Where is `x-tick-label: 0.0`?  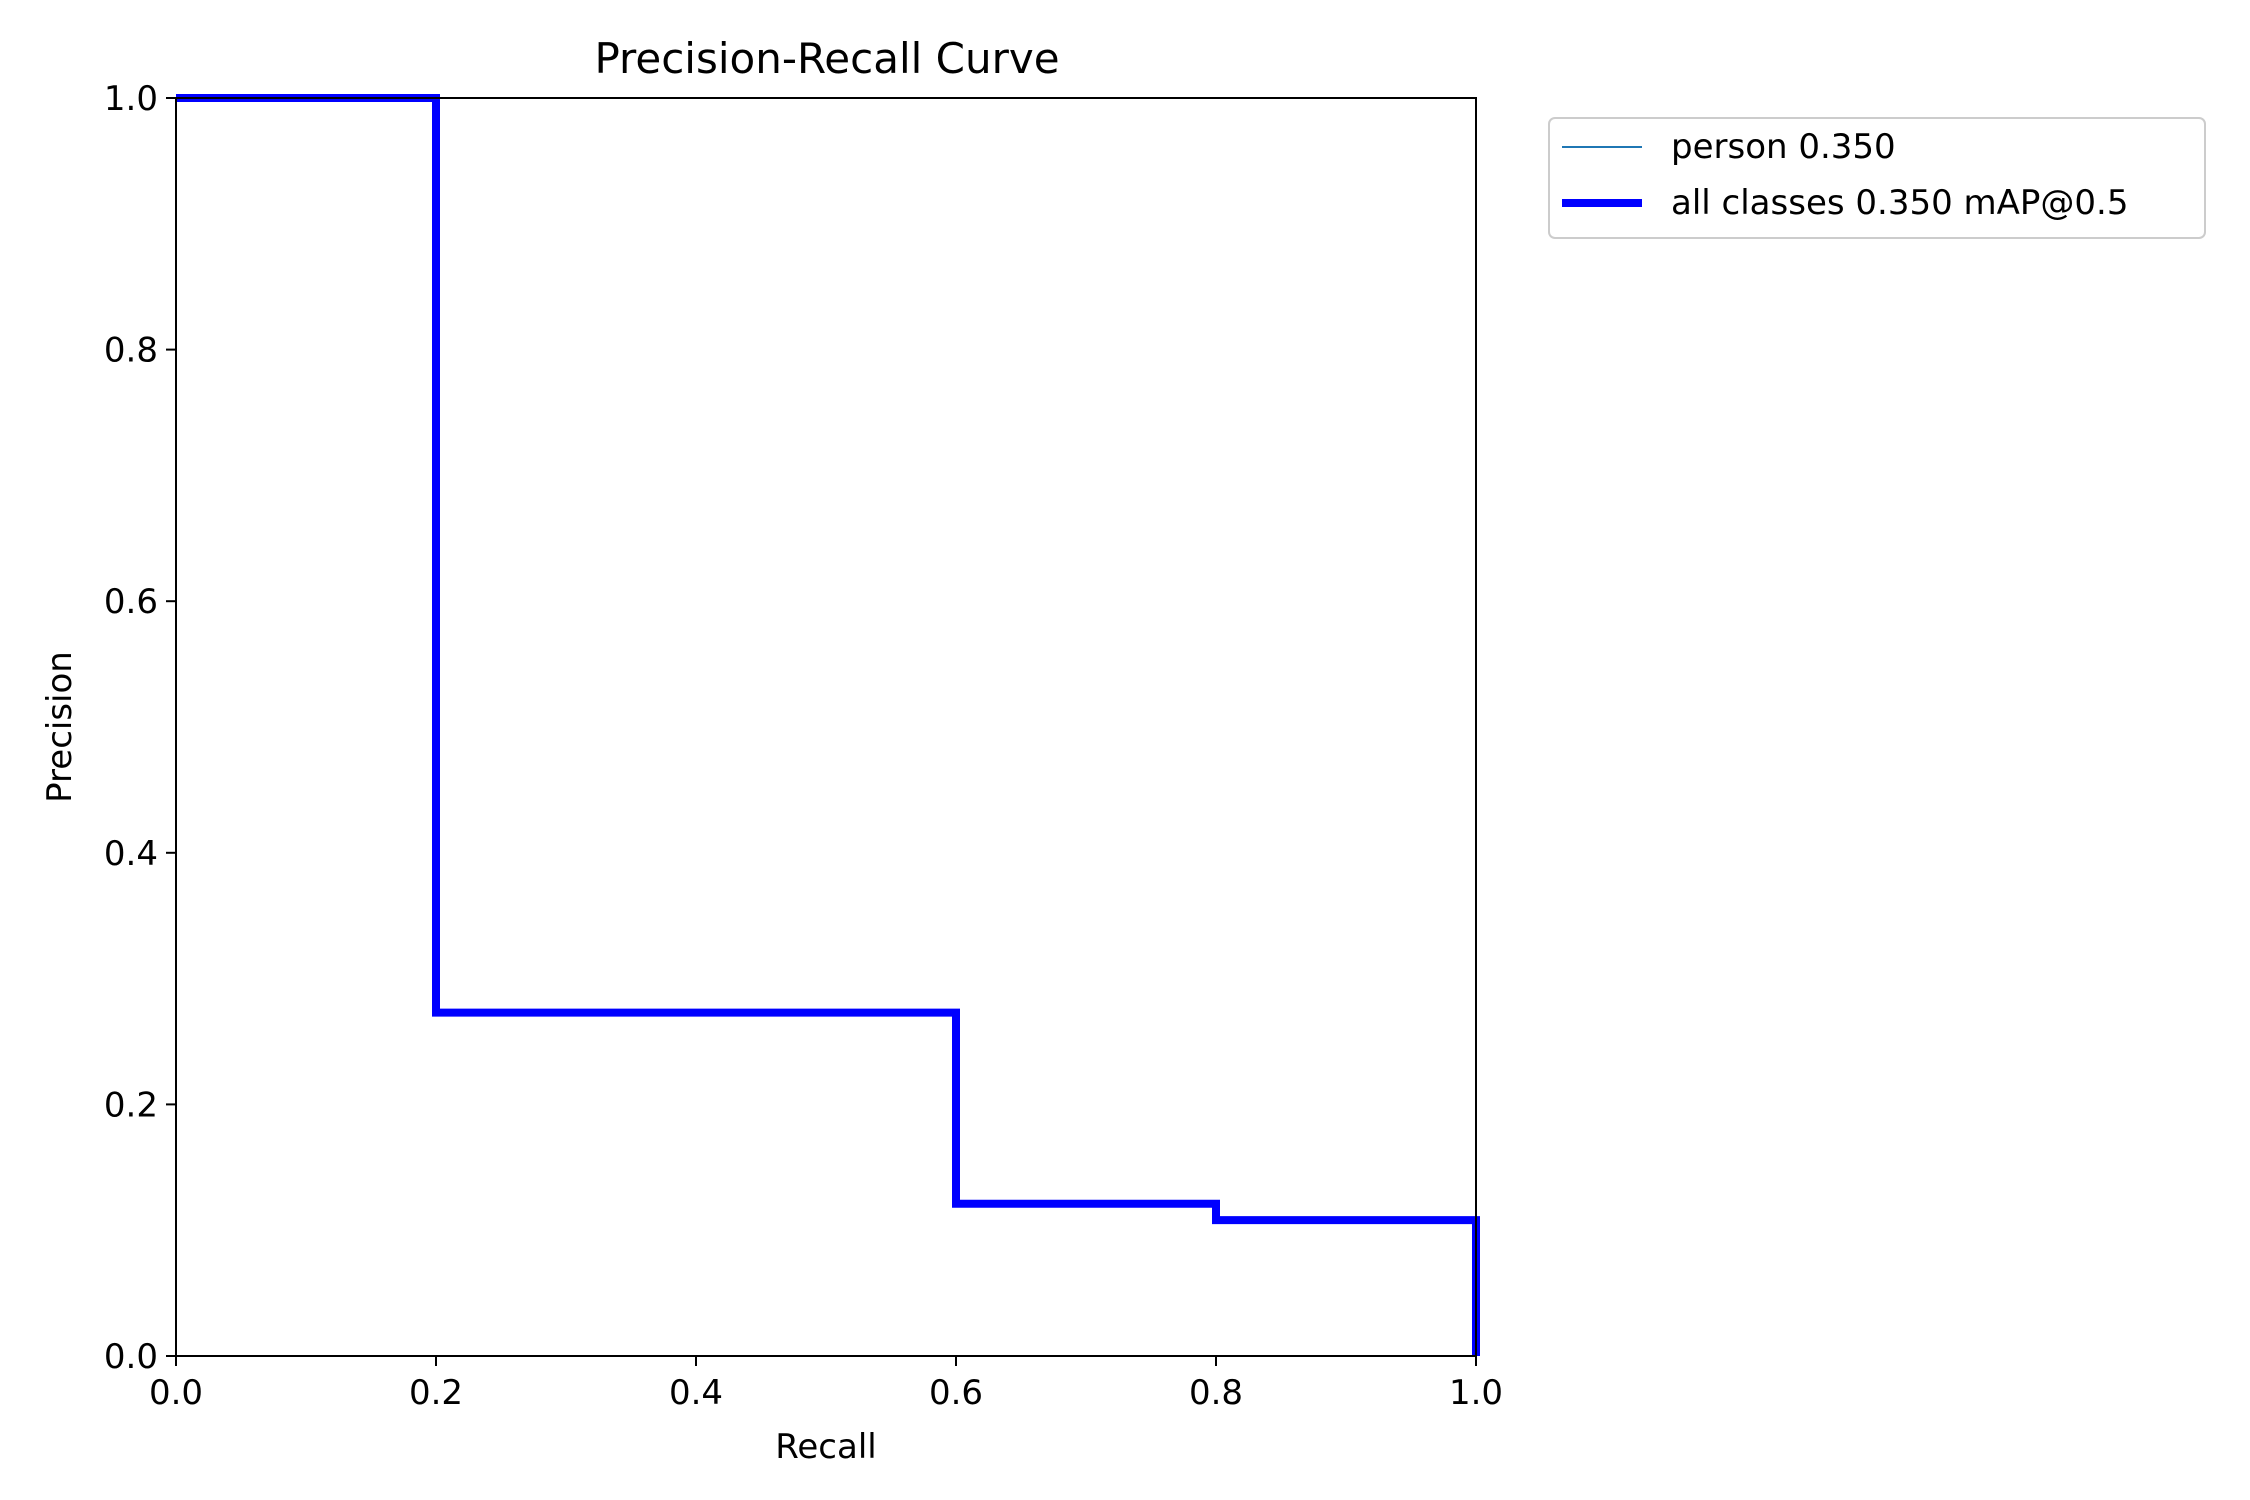 x-tick-label: 0.0 is located at coordinates (176, 1393).